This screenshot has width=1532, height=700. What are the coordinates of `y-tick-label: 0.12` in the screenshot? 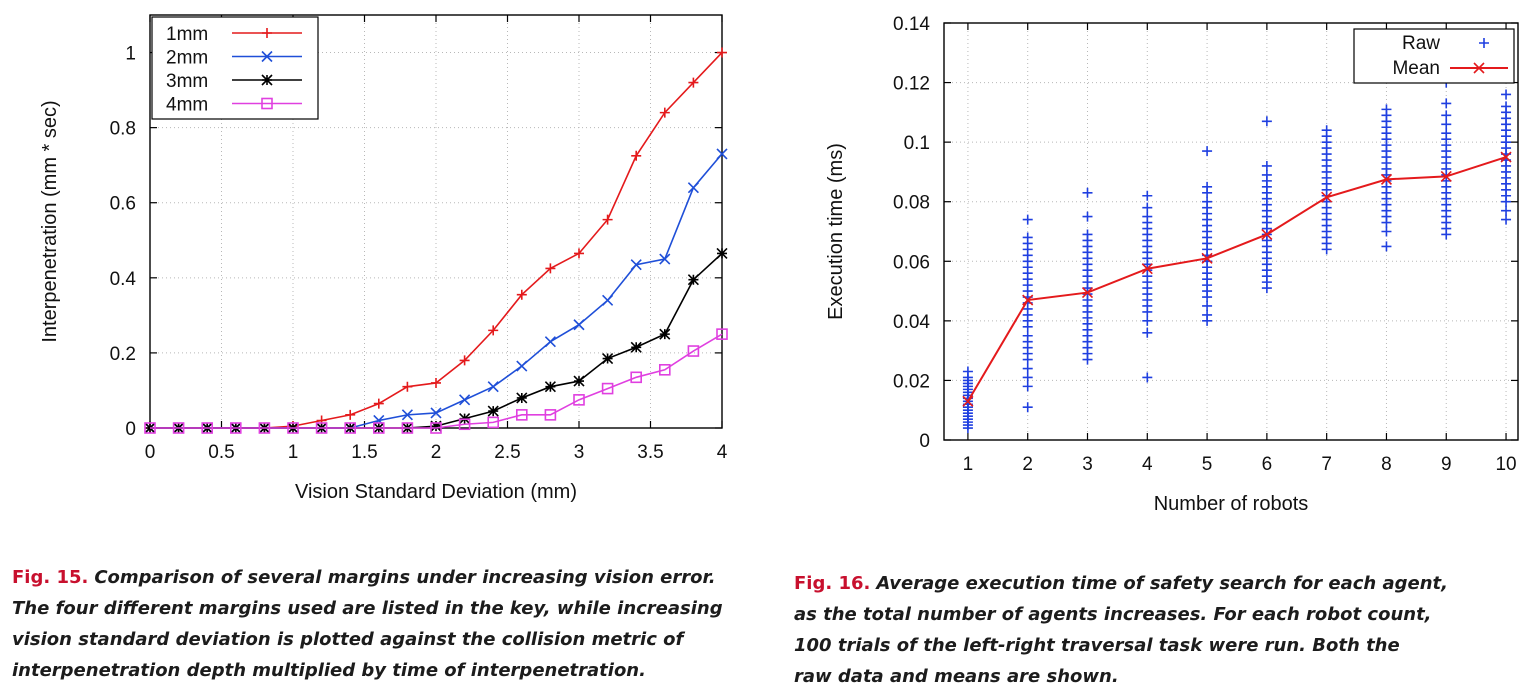 It's located at (911, 84).